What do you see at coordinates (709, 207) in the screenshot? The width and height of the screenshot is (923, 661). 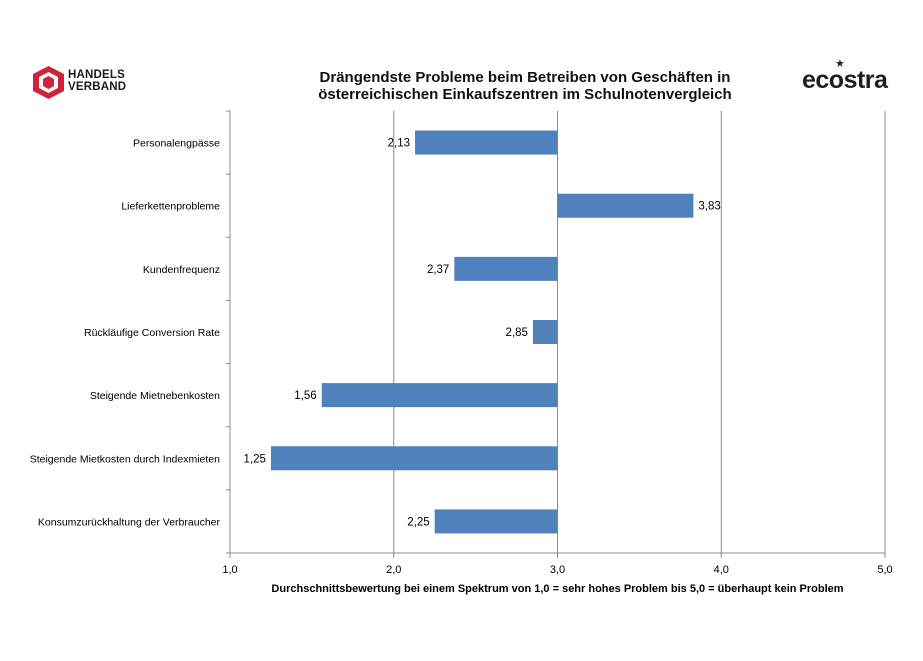 I see `data-label: 3,83` at bounding box center [709, 207].